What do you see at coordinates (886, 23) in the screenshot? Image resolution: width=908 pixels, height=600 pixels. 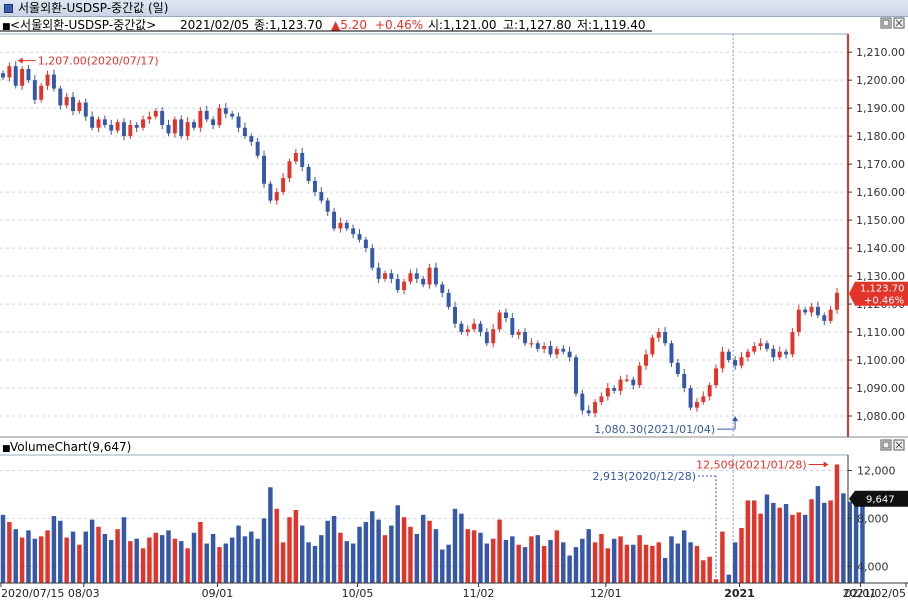 I see `price-panel-maximize-button` at bounding box center [886, 23].